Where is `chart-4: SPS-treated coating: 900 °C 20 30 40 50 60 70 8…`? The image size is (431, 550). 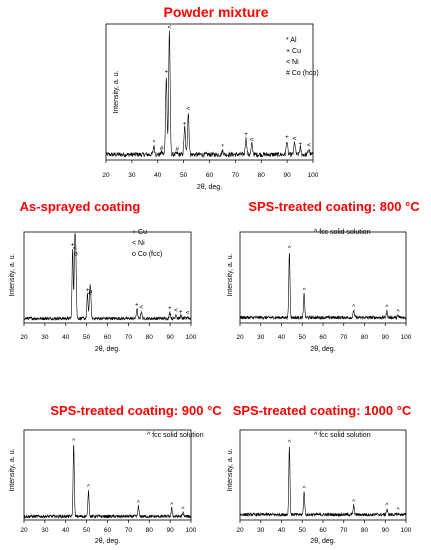 chart-4: SPS-treated coating: 900 °C 20 30 40 50 60 70 8… is located at coordinates (115, 474).